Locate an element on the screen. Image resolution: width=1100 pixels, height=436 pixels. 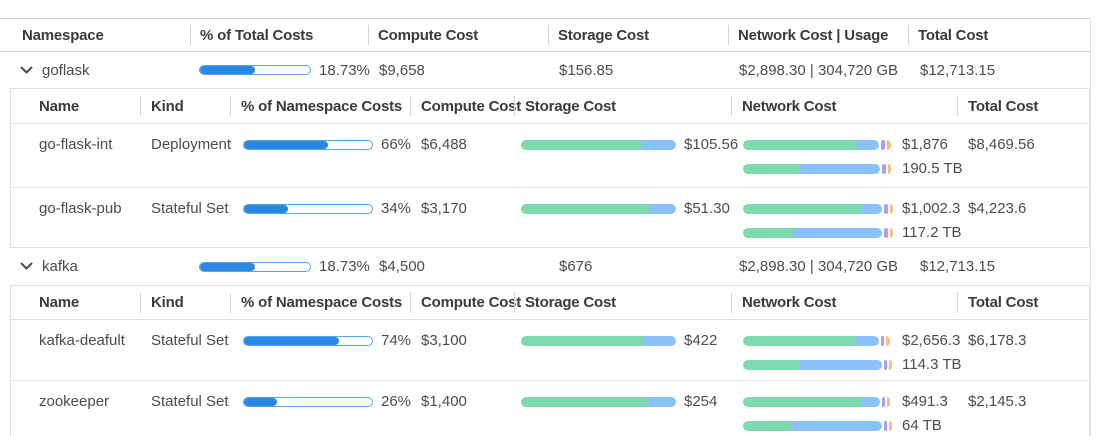
pct-total-cell: 18.73% is located at coordinates (280, 70).